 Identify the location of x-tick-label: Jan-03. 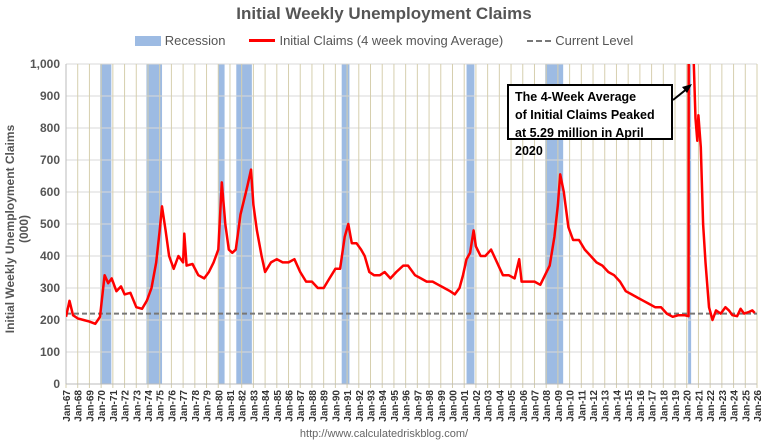
(489, 406).